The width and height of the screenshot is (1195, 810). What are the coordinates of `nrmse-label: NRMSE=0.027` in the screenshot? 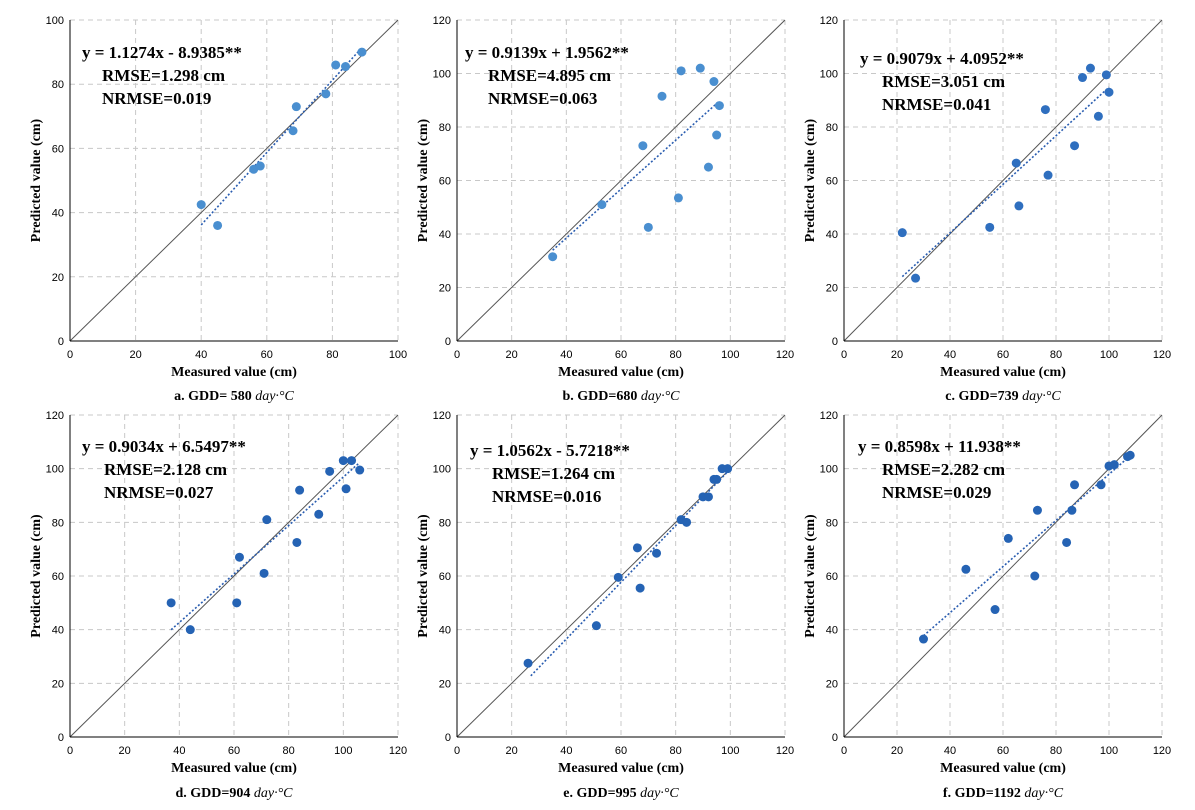 It's located at (159, 492).